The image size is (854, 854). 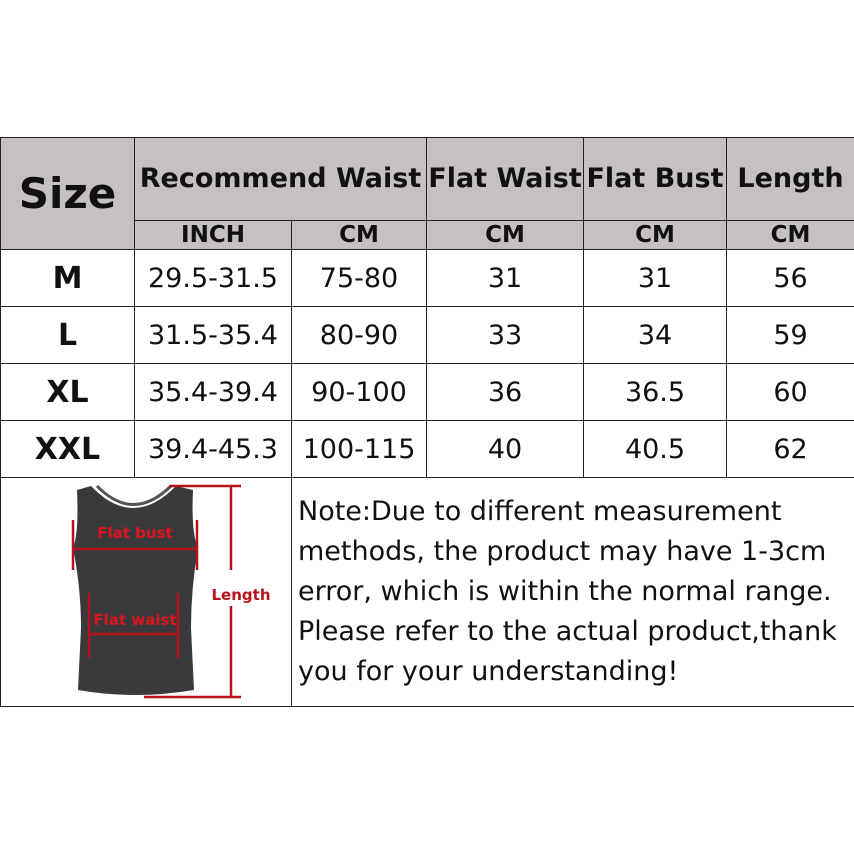 I want to click on size-cell: XL, so click(x=67, y=392).